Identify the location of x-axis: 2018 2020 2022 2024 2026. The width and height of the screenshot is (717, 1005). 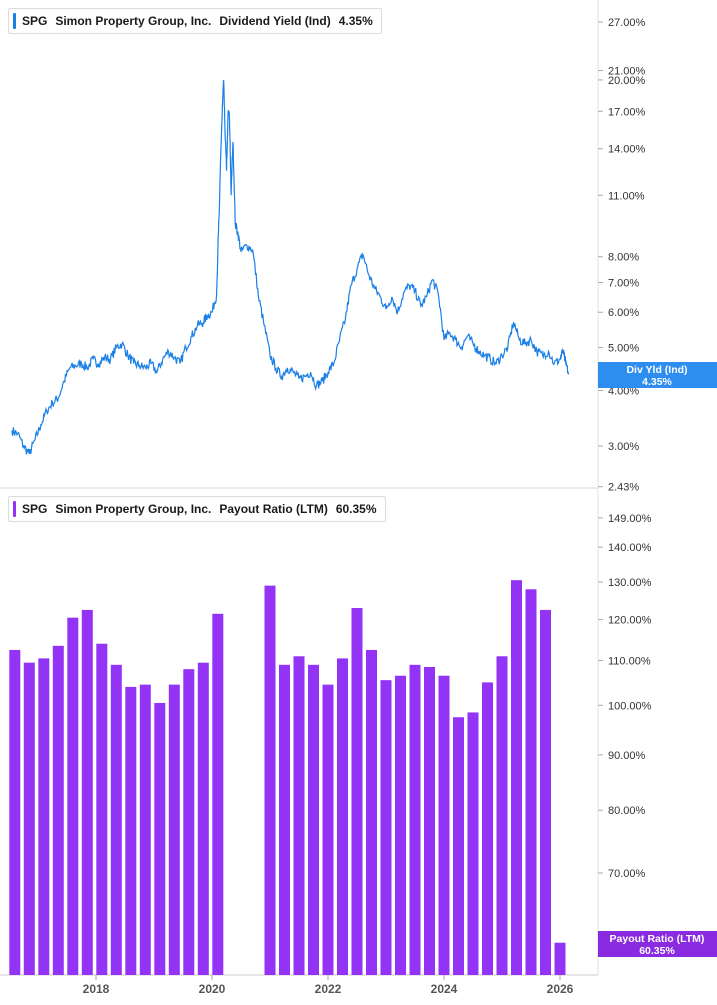
(328, 985).